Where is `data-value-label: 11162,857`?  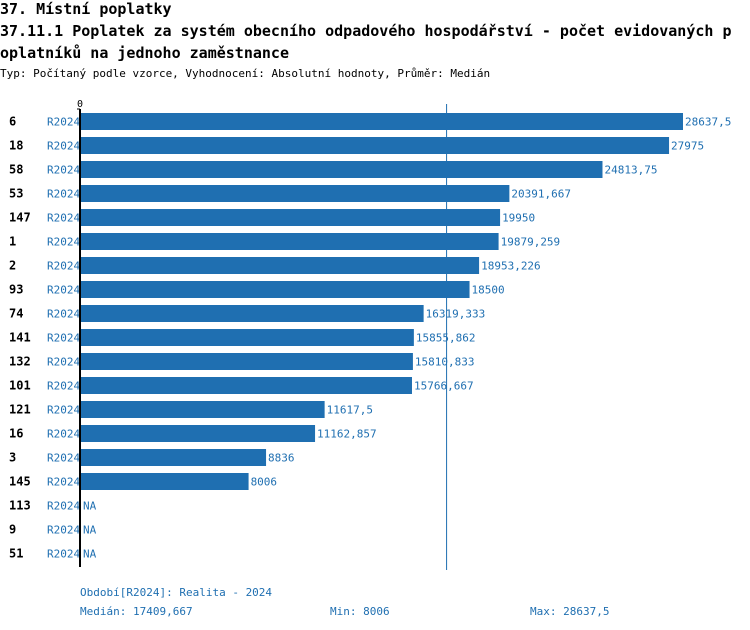 data-value-label: 11162,857 is located at coordinates (347, 434).